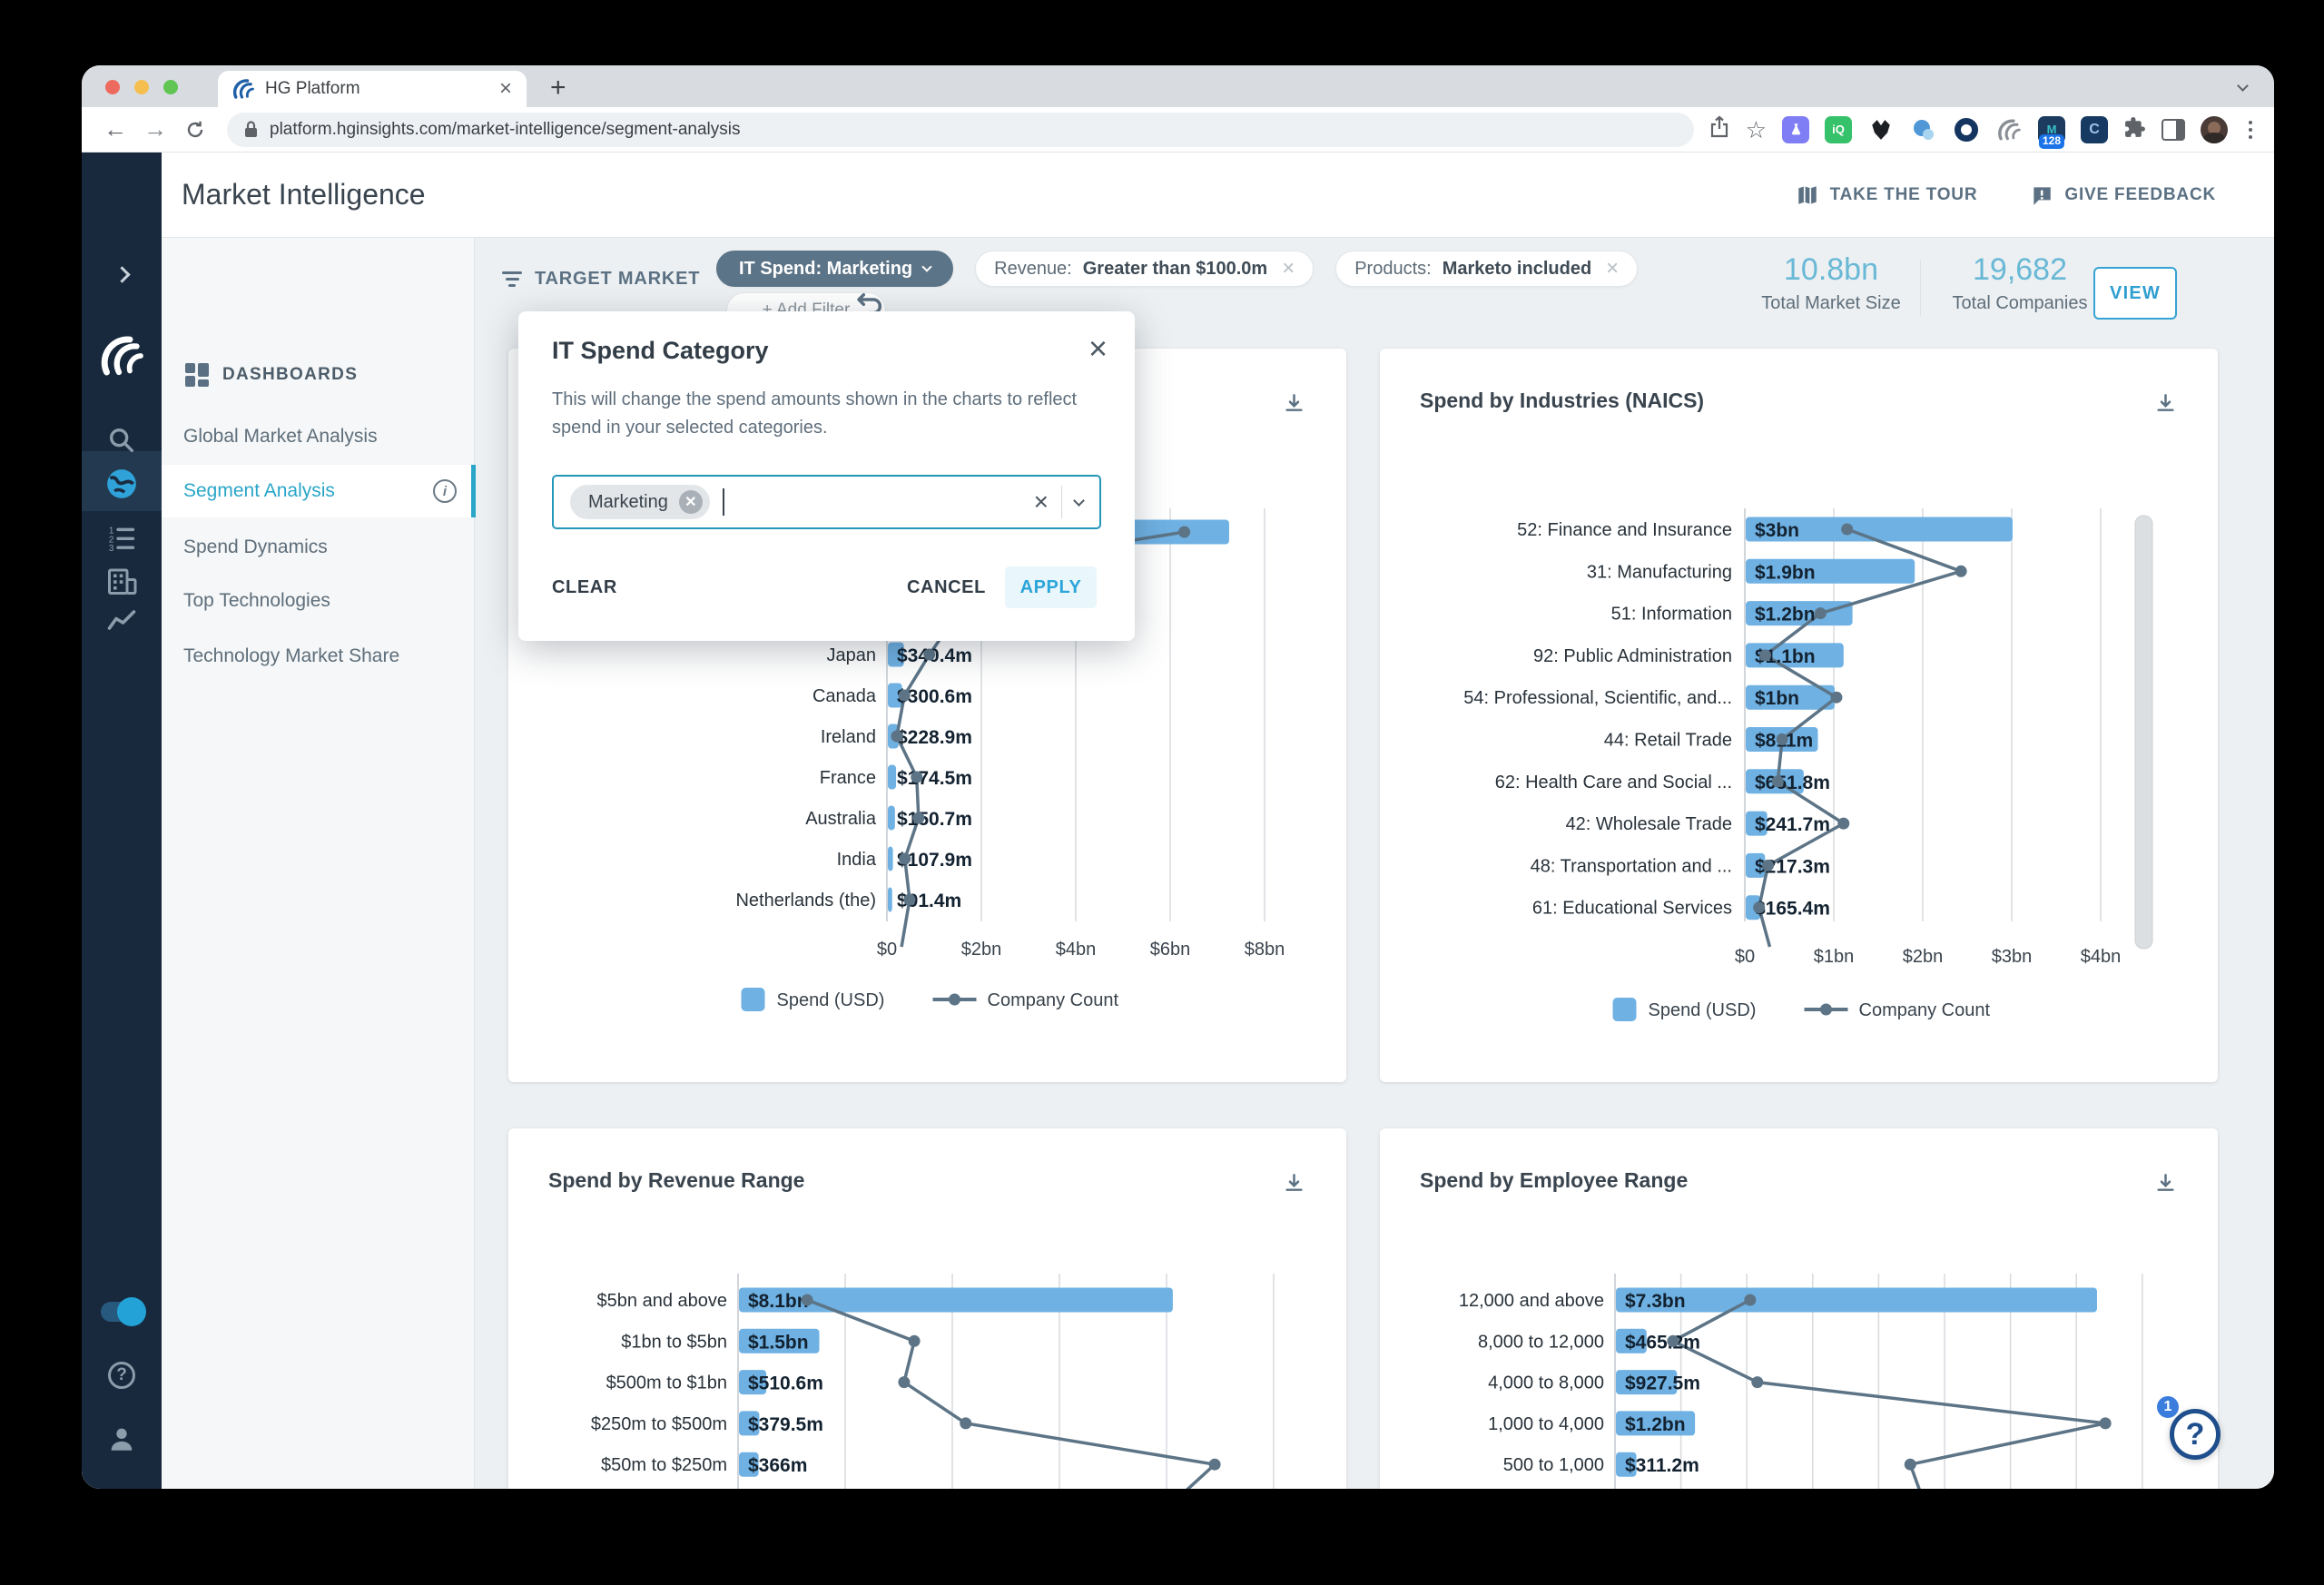 This screenshot has height=1585, width=2324. Describe the element at coordinates (1098, 348) in the screenshot. I see `close-icon: ×` at that location.